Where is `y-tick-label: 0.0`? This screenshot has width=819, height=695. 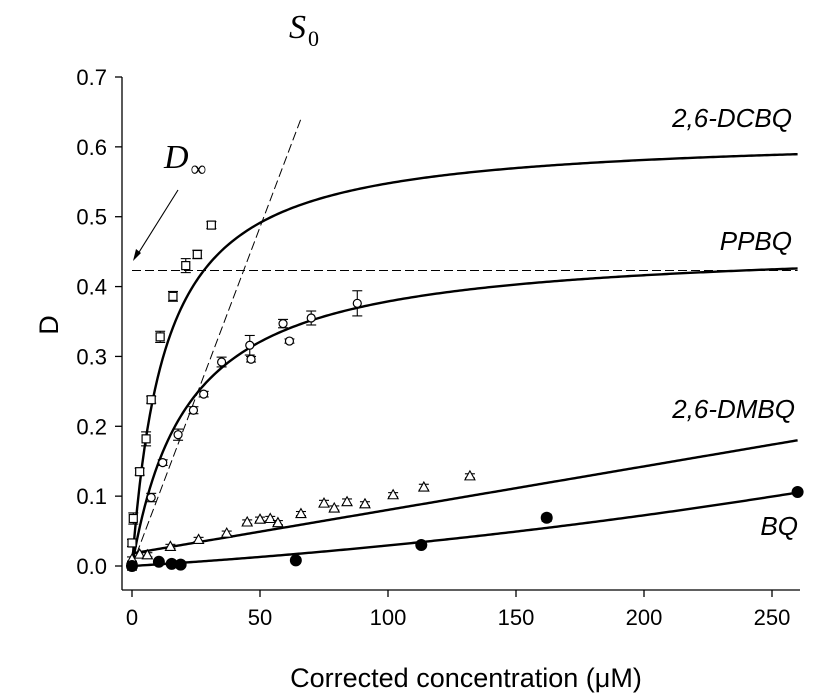
y-tick-label: 0.0 is located at coordinates (91, 566).